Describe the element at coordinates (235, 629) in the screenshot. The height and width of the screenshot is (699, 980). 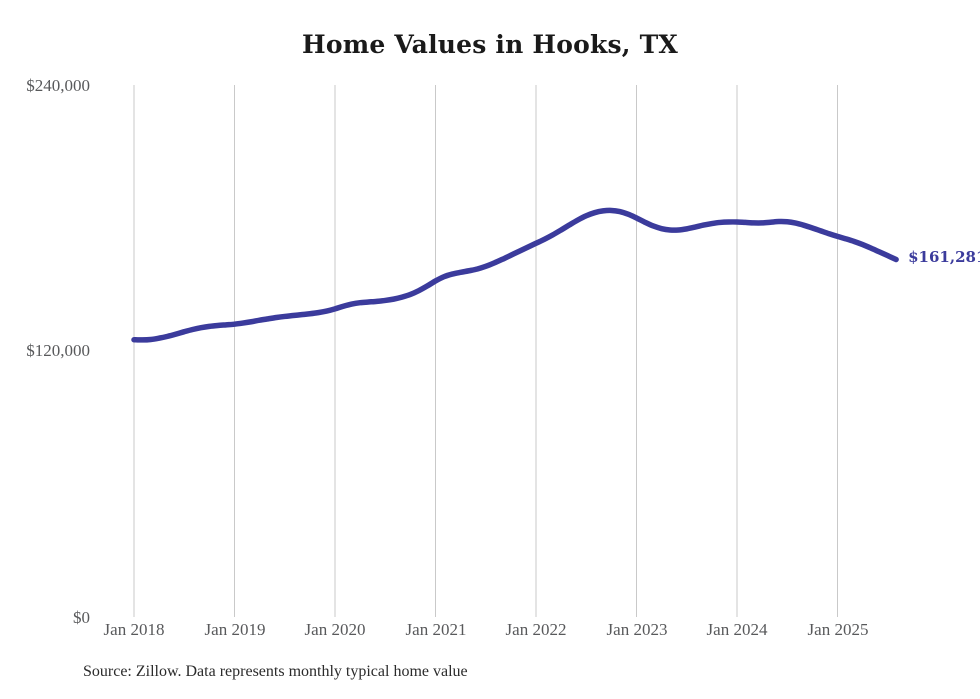
I see `x-axis-tick-label-jan-2019: Jan 2019` at that location.